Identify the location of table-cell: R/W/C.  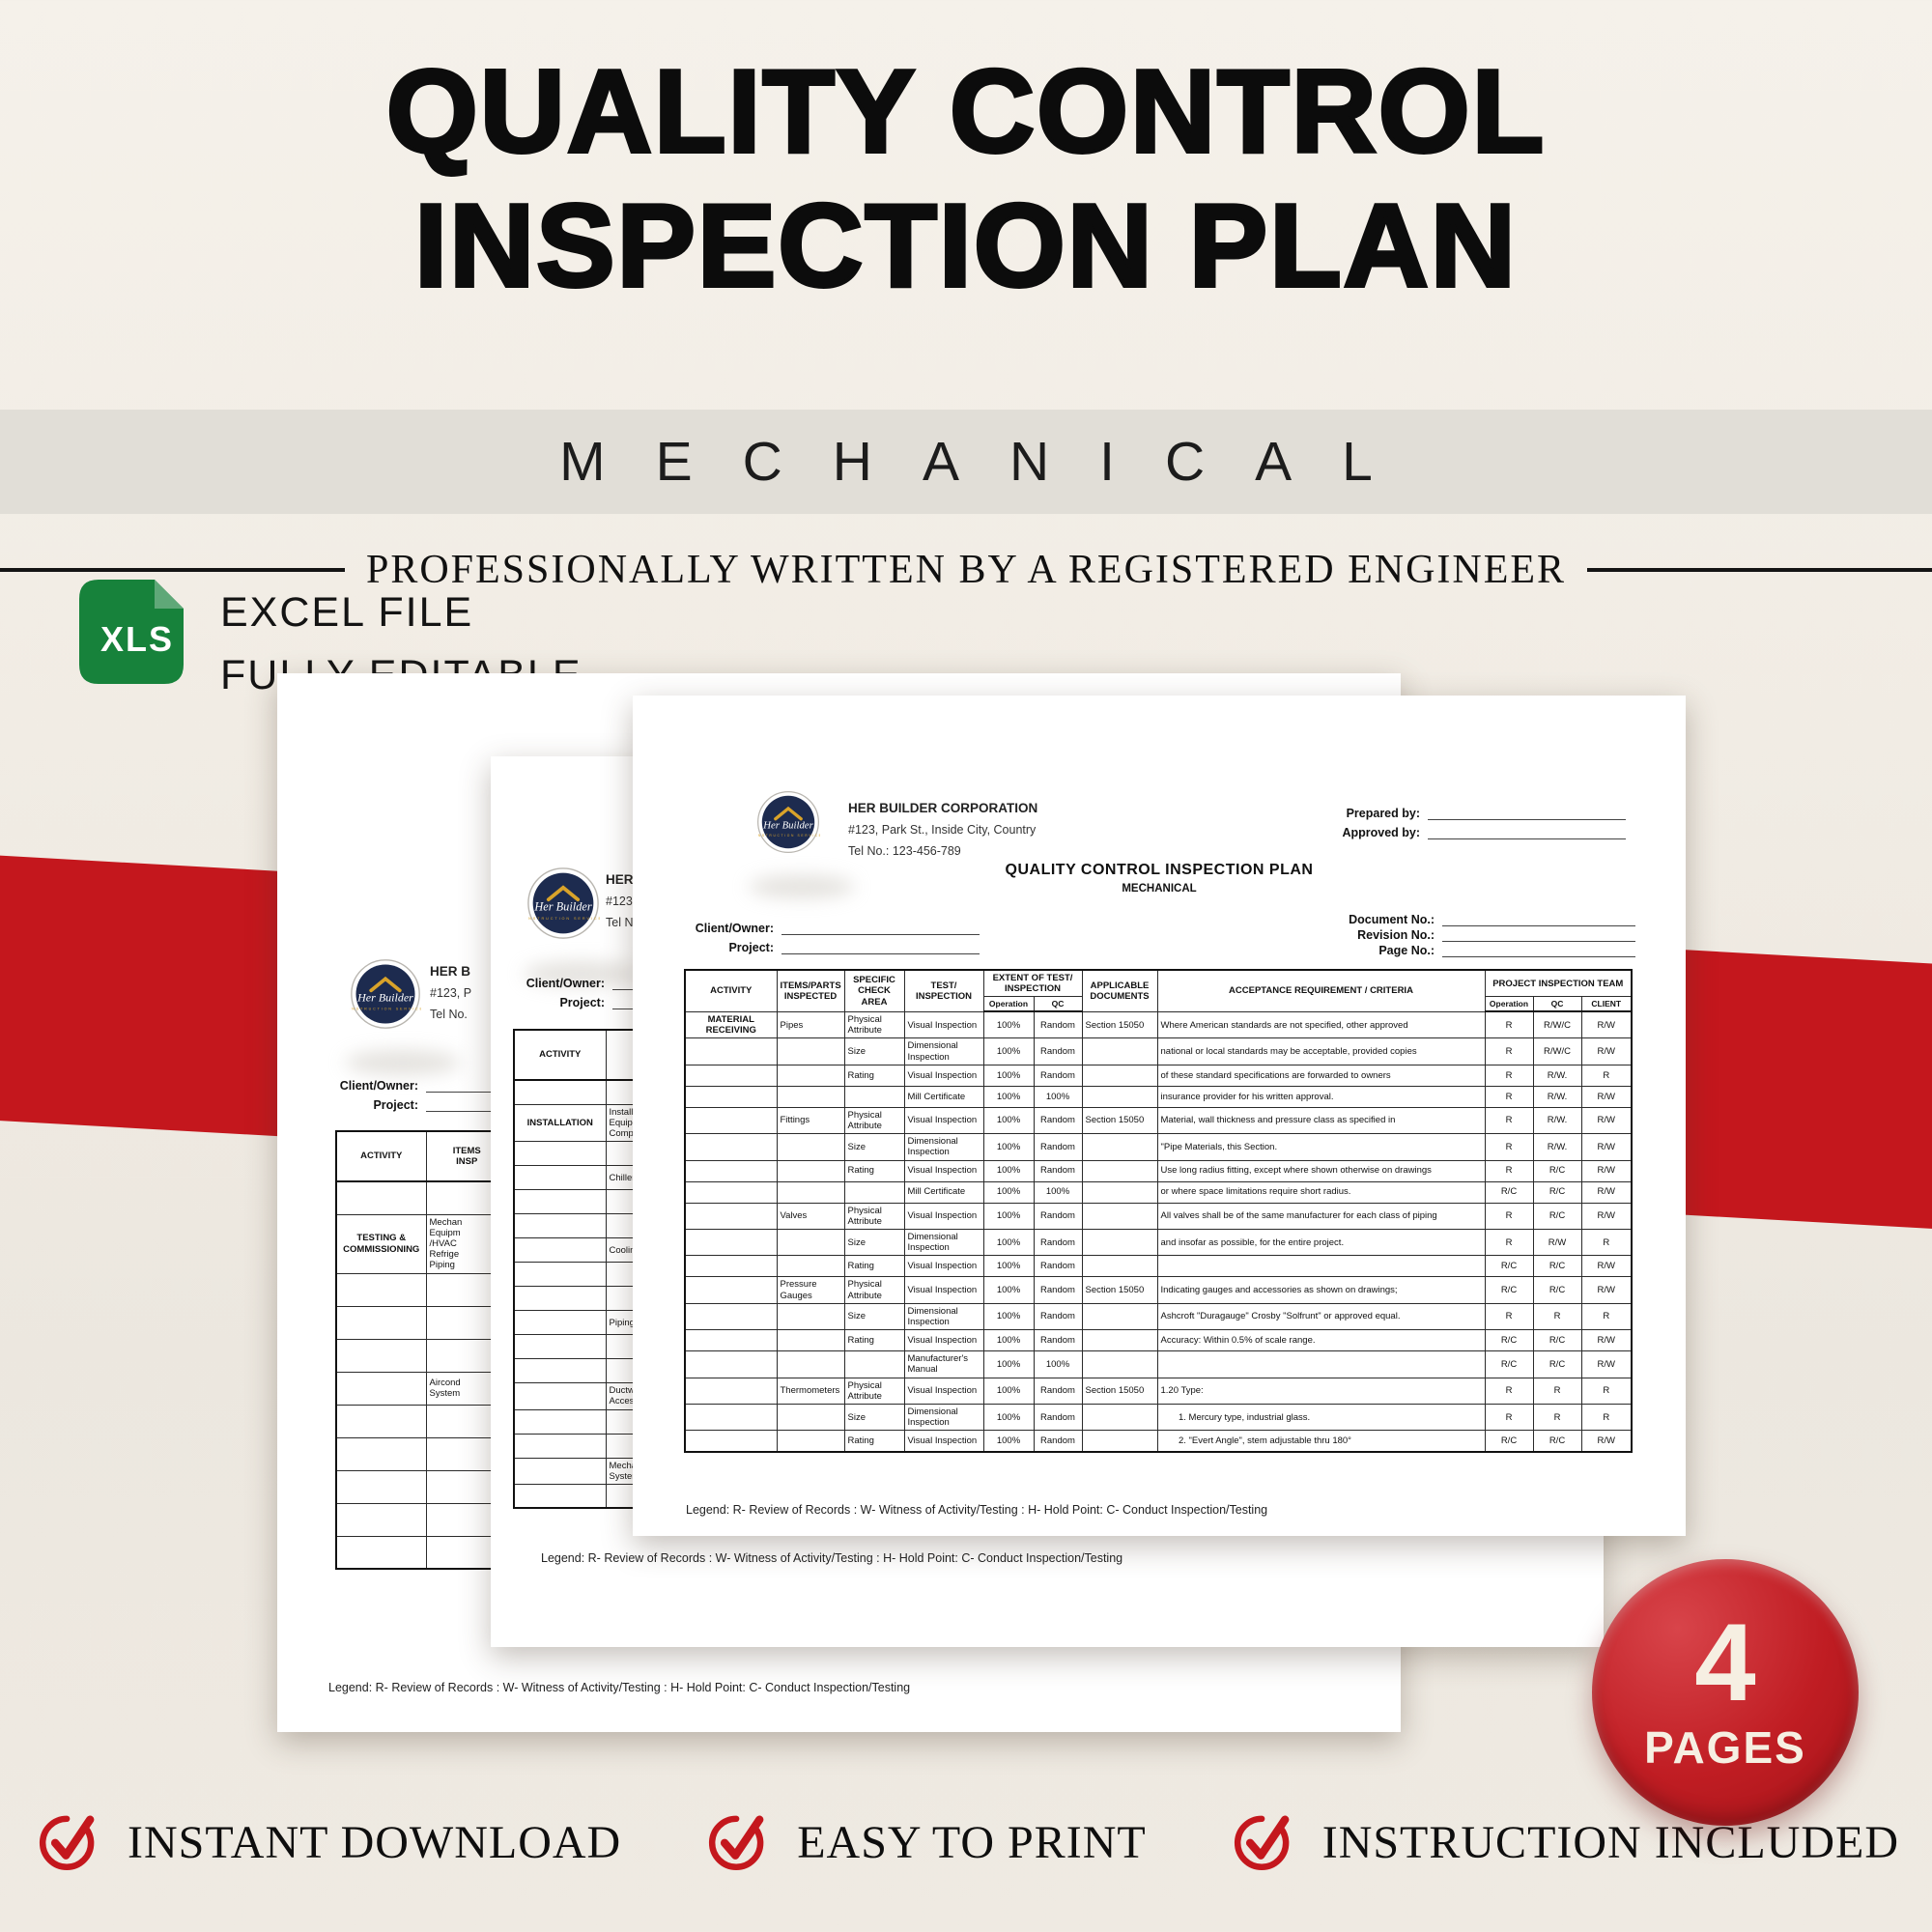
(1557, 1024).